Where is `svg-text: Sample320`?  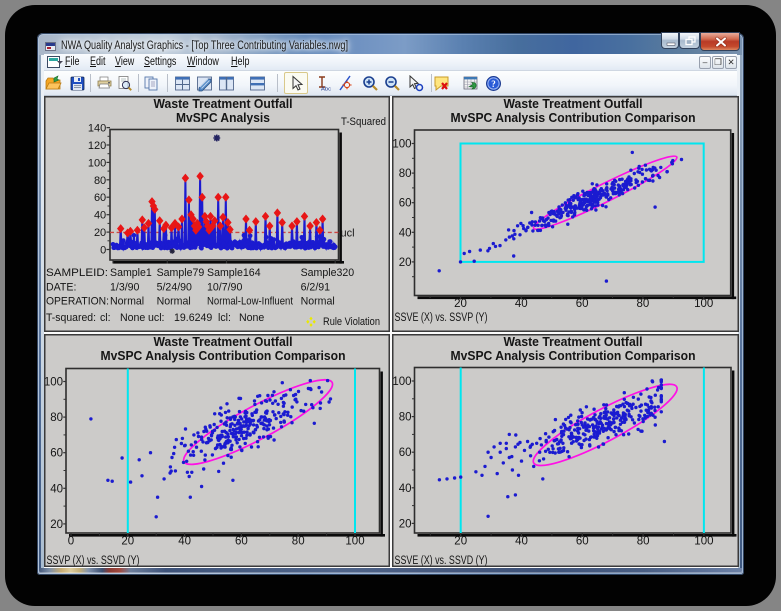
svg-text: Sample320 is located at coordinates (328, 273).